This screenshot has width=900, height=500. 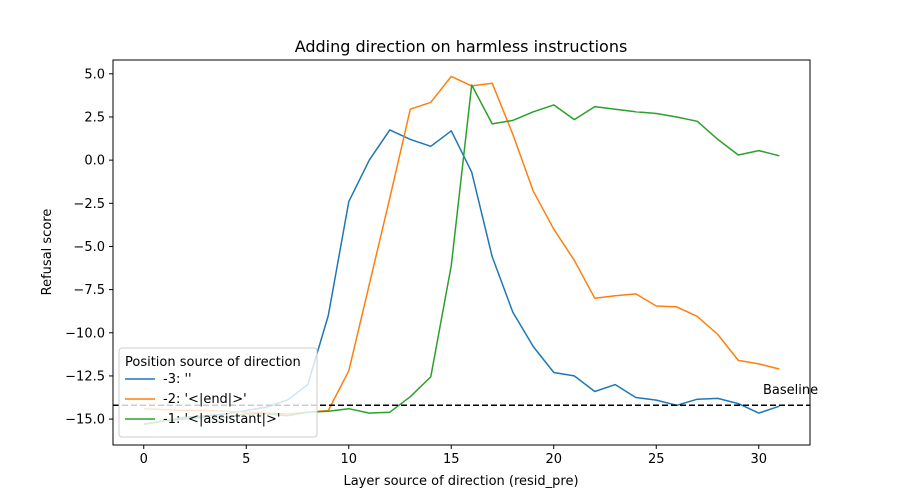 What do you see at coordinates (213, 362) in the screenshot?
I see `legend-title: Position source of direction` at bounding box center [213, 362].